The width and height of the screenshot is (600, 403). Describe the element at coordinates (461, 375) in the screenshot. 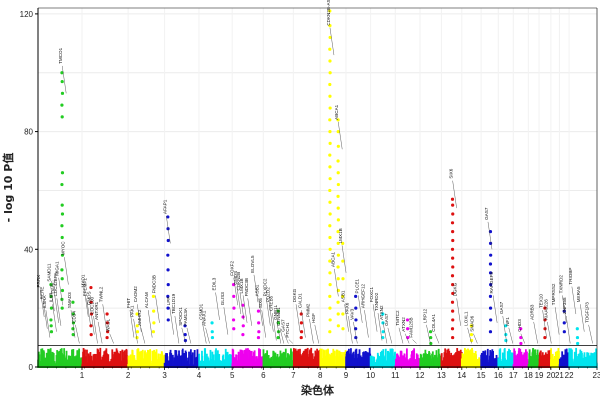

I see `x-tick-label: 14` at that location.